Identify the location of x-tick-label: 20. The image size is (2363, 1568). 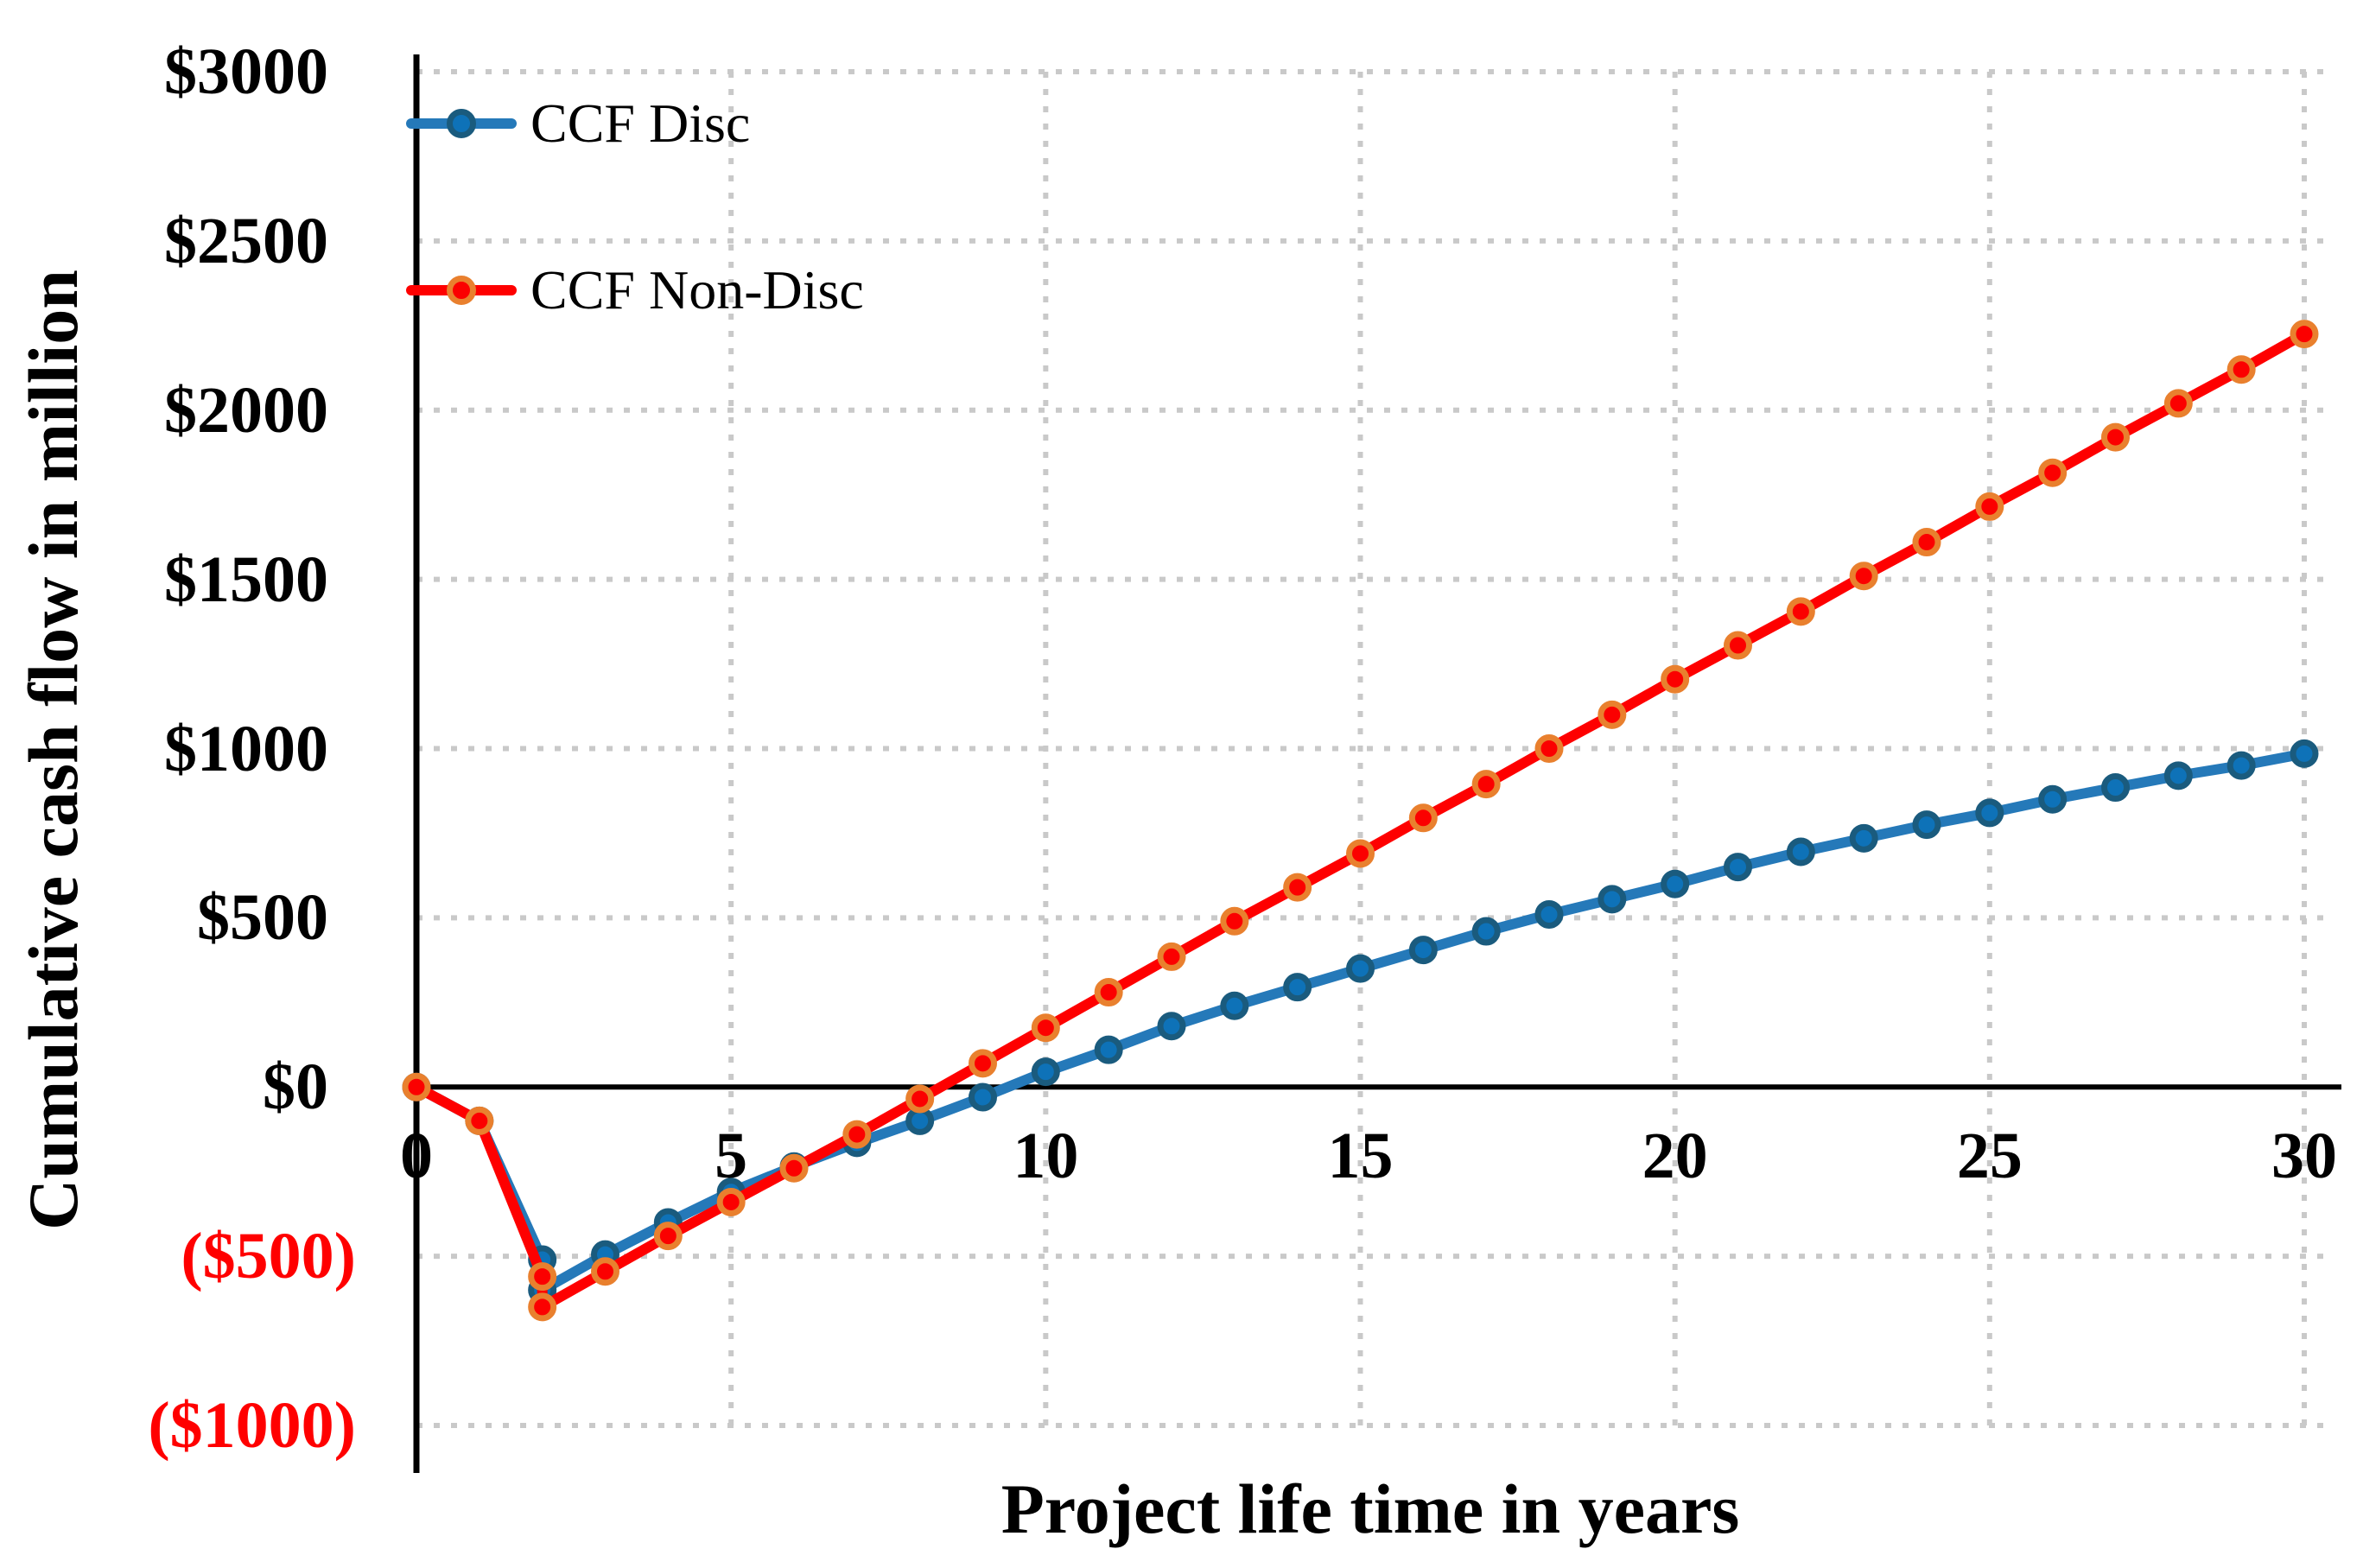
(1675, 1156).